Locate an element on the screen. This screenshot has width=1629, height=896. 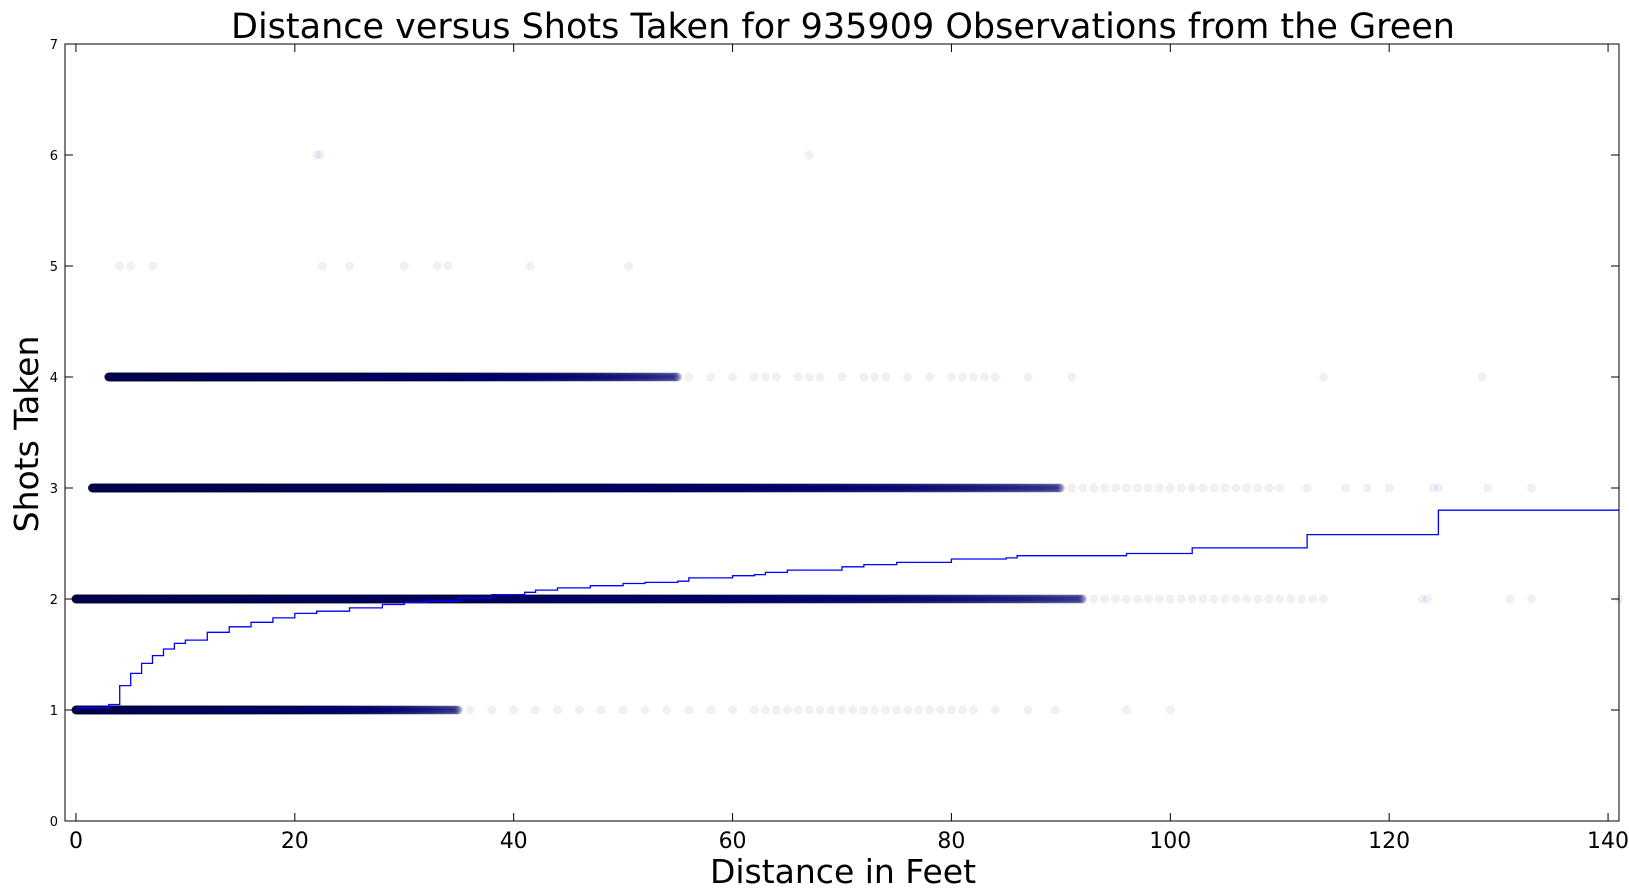
x-tick-label: 140 is located at coordinates (1608, 841).